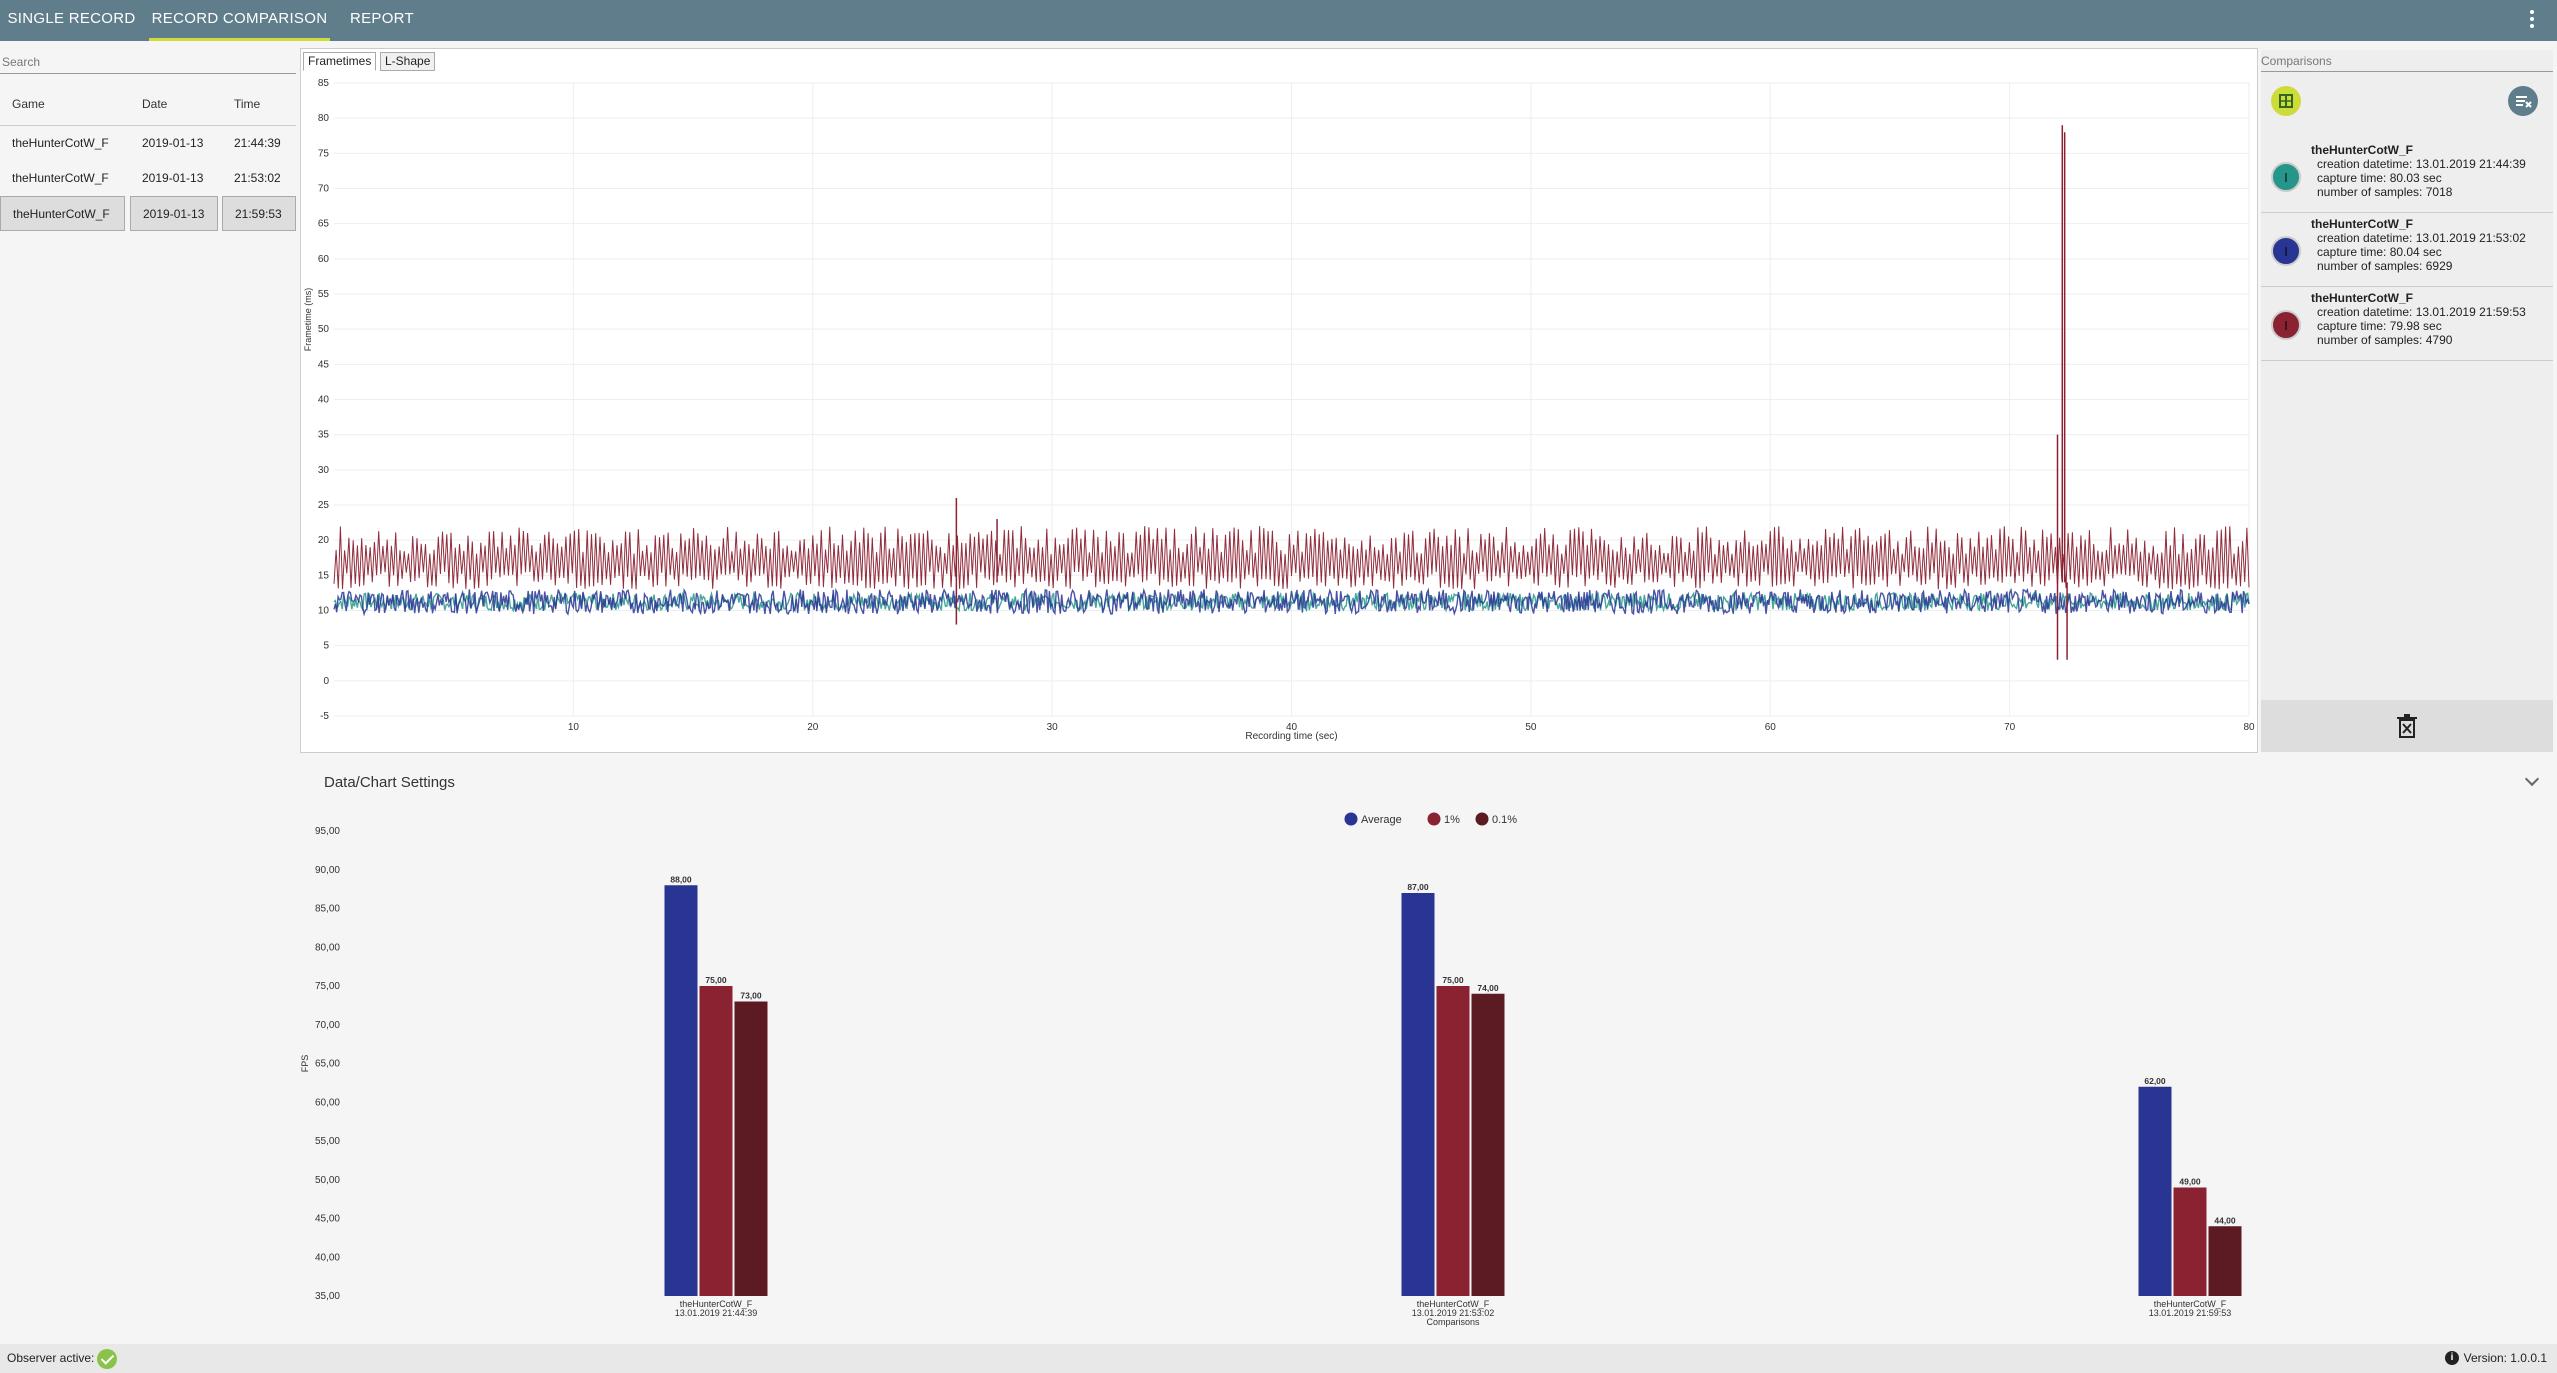 The image size is (2557, 1373). What do you see at coordinates (324, 224) in the screenshot?
I see `y-tick-label: 65` at bounding box center [324, 224].